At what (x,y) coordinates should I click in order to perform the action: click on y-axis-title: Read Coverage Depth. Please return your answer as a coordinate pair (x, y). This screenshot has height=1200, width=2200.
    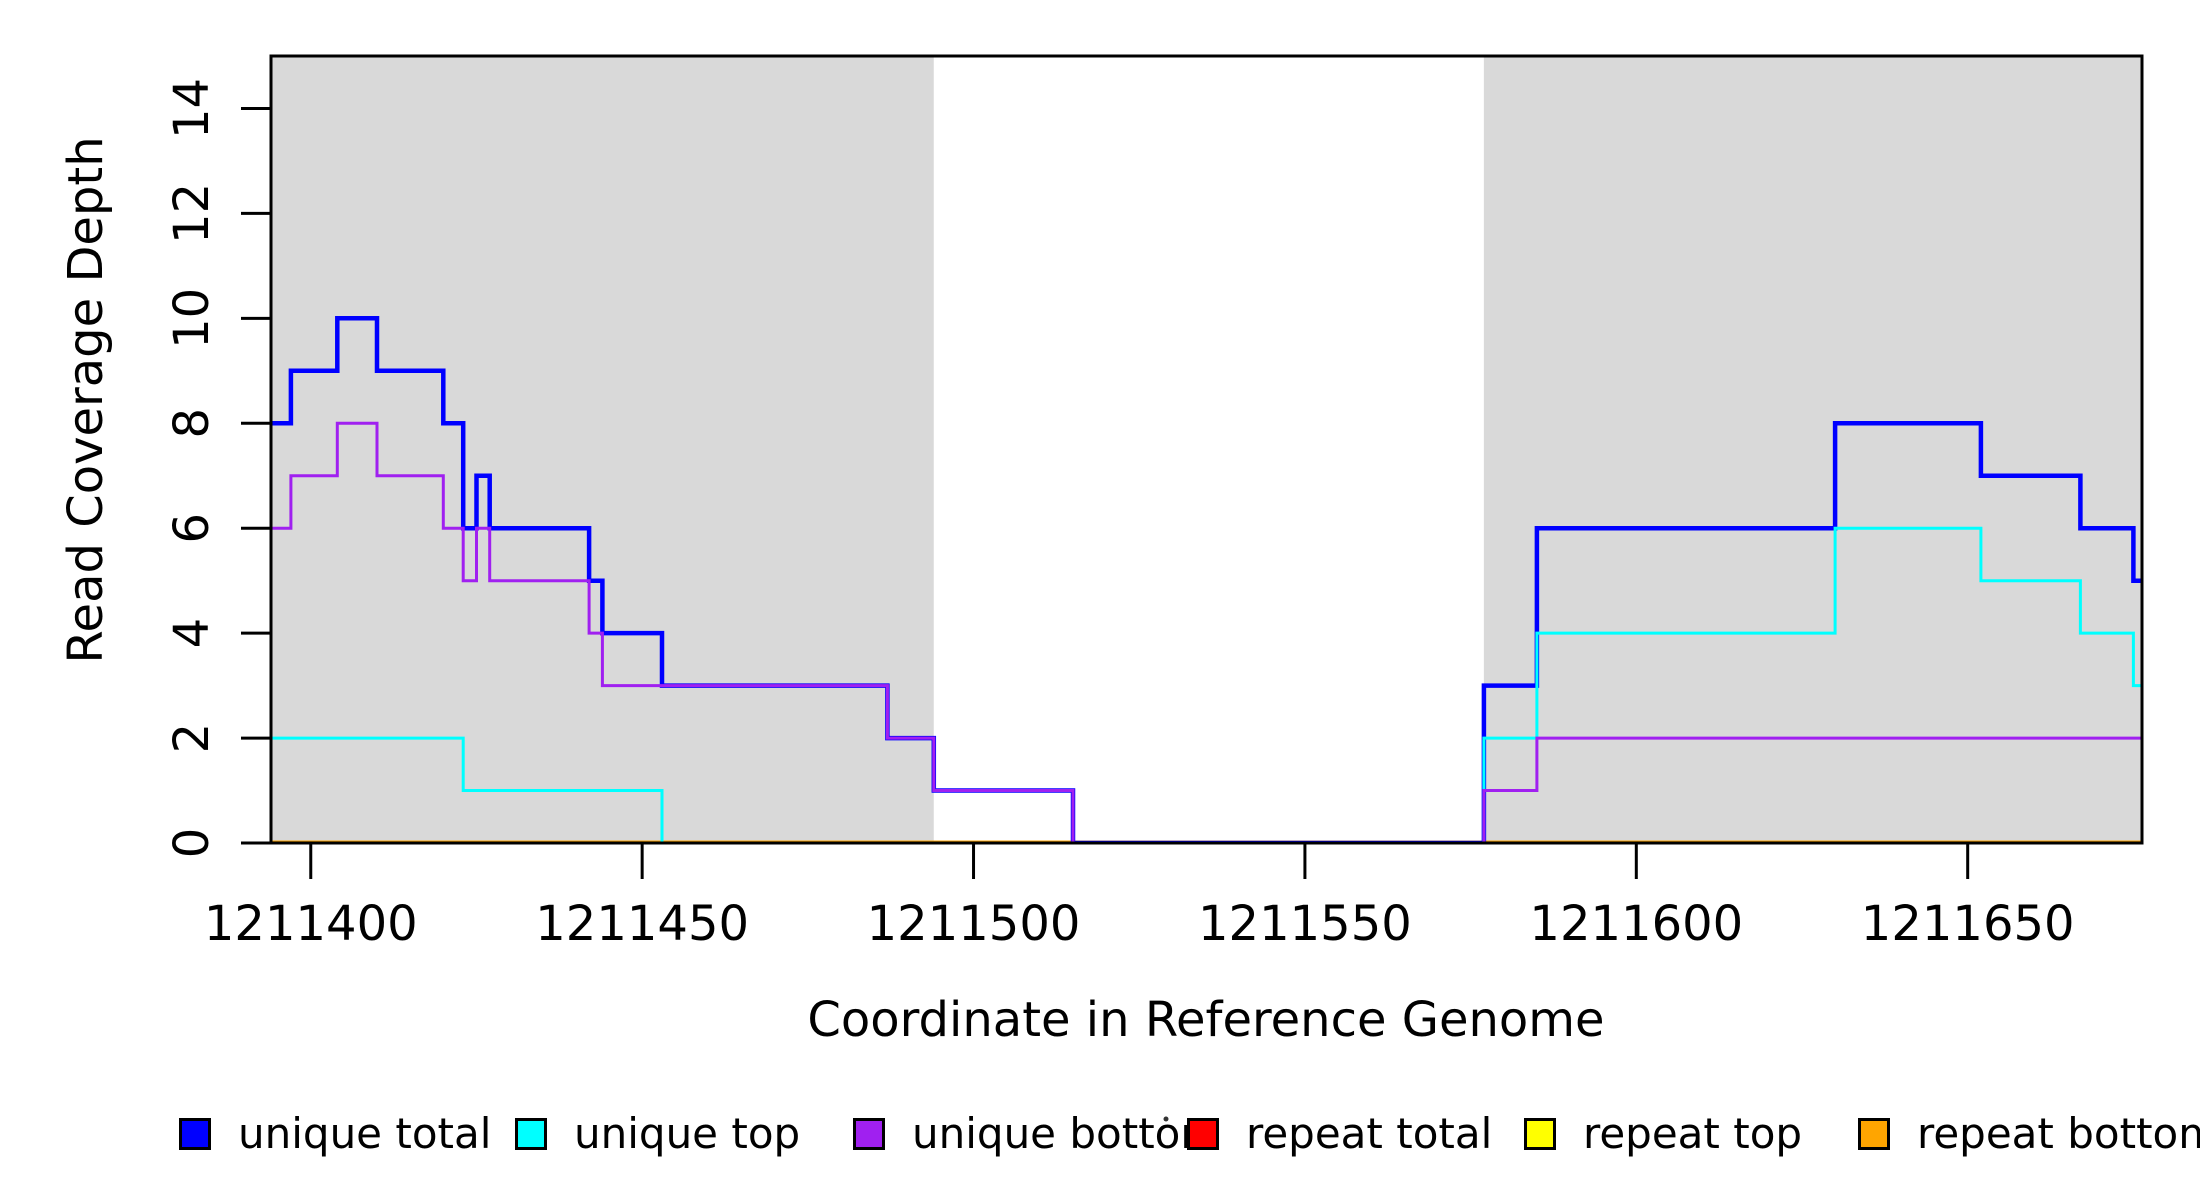
    Looking at the image, I should click on (86, 400).